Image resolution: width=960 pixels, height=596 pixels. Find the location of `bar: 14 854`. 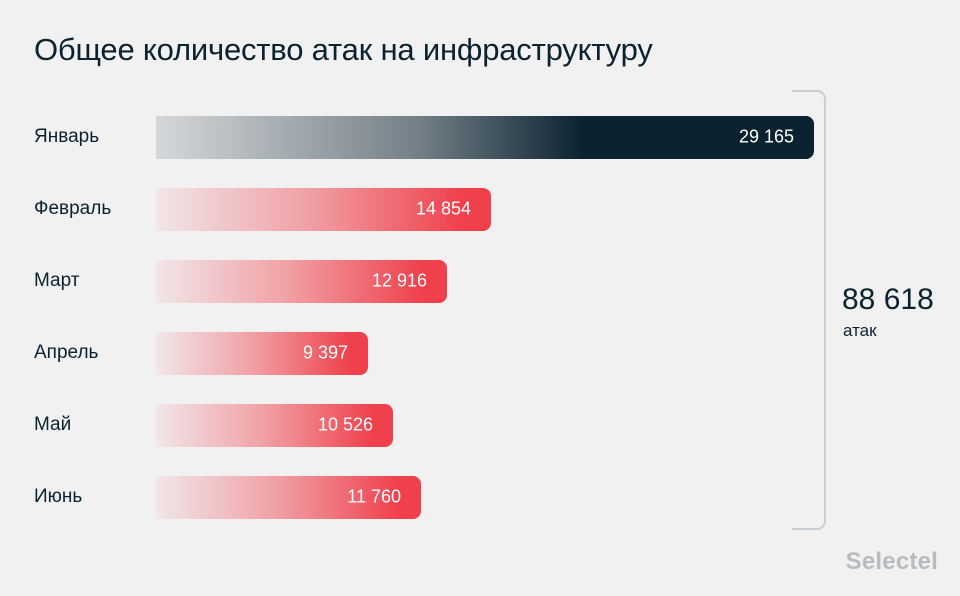

bar: 14 854 is located at coordinates (323, 209).